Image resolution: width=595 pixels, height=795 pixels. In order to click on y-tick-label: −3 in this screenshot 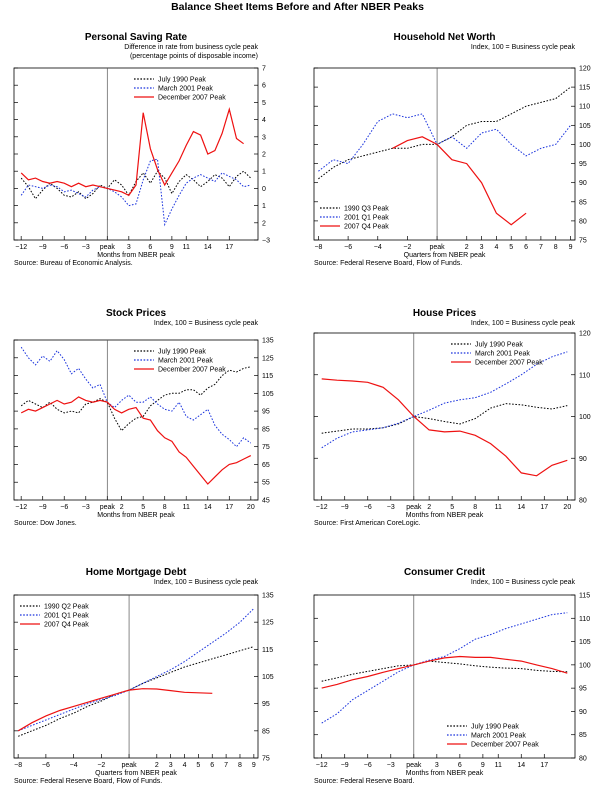, I will do `click(266, 241)`.